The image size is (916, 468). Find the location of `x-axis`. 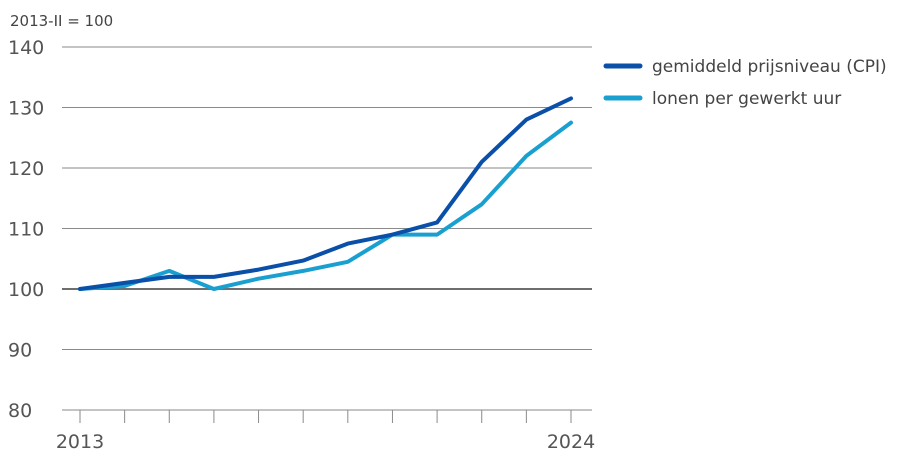

x-axis is located at coordinates (325, 416).